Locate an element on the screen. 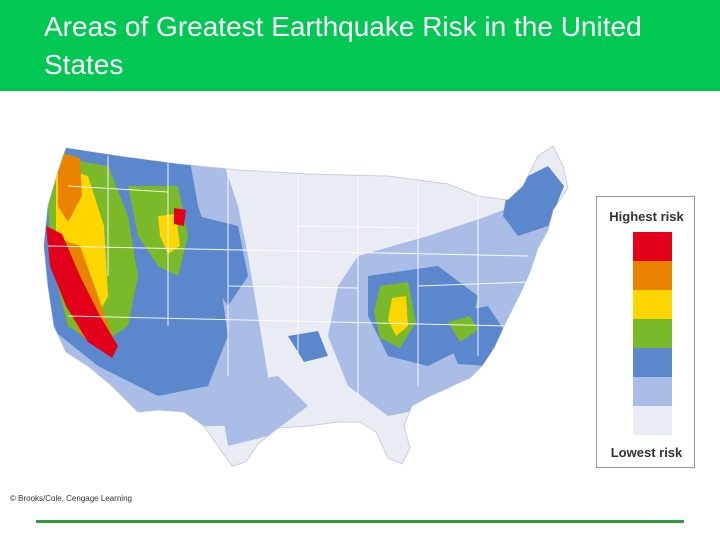 The width and height of the screenshot is (720, 540). zone-red-california is located at coordinates (82, 292).